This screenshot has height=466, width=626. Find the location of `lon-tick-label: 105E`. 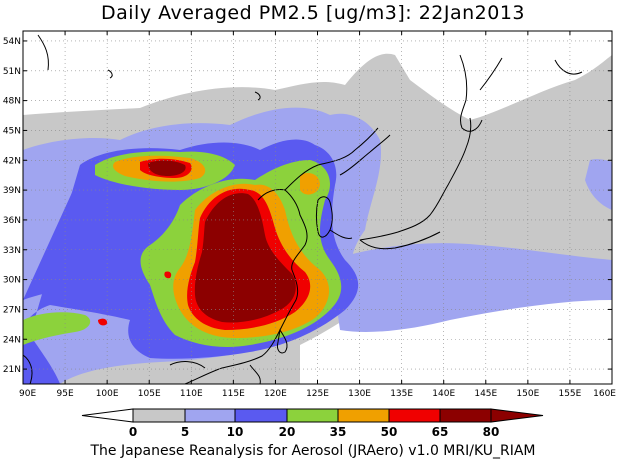

lon-tick-label: 105E is located at coordinates (149, 394).